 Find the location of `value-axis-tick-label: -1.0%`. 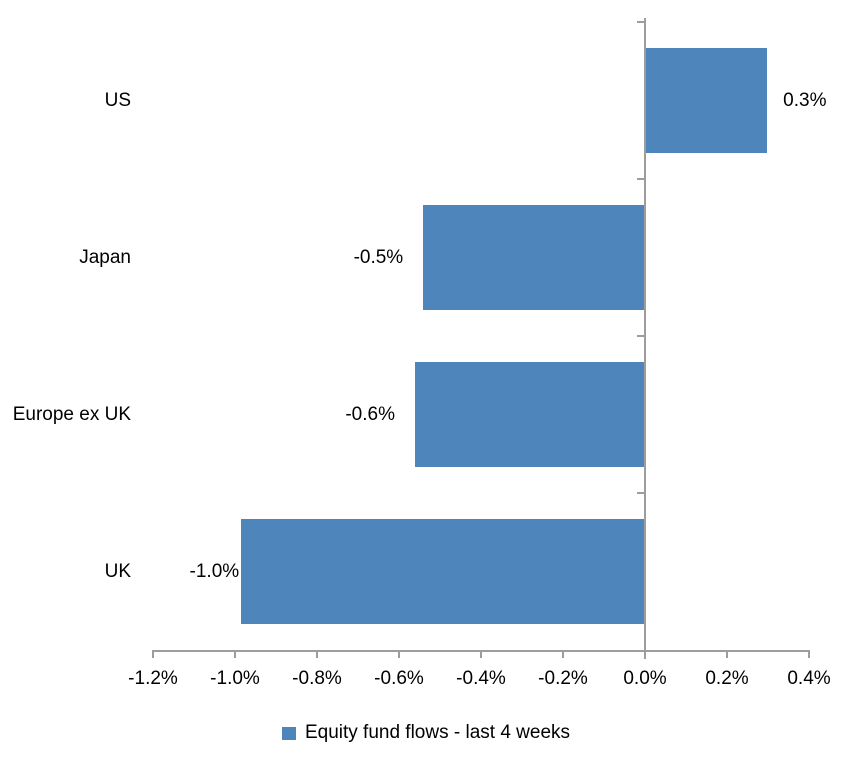

value-axis-tick-label: -1.0% is located at coordinates (235, 678).